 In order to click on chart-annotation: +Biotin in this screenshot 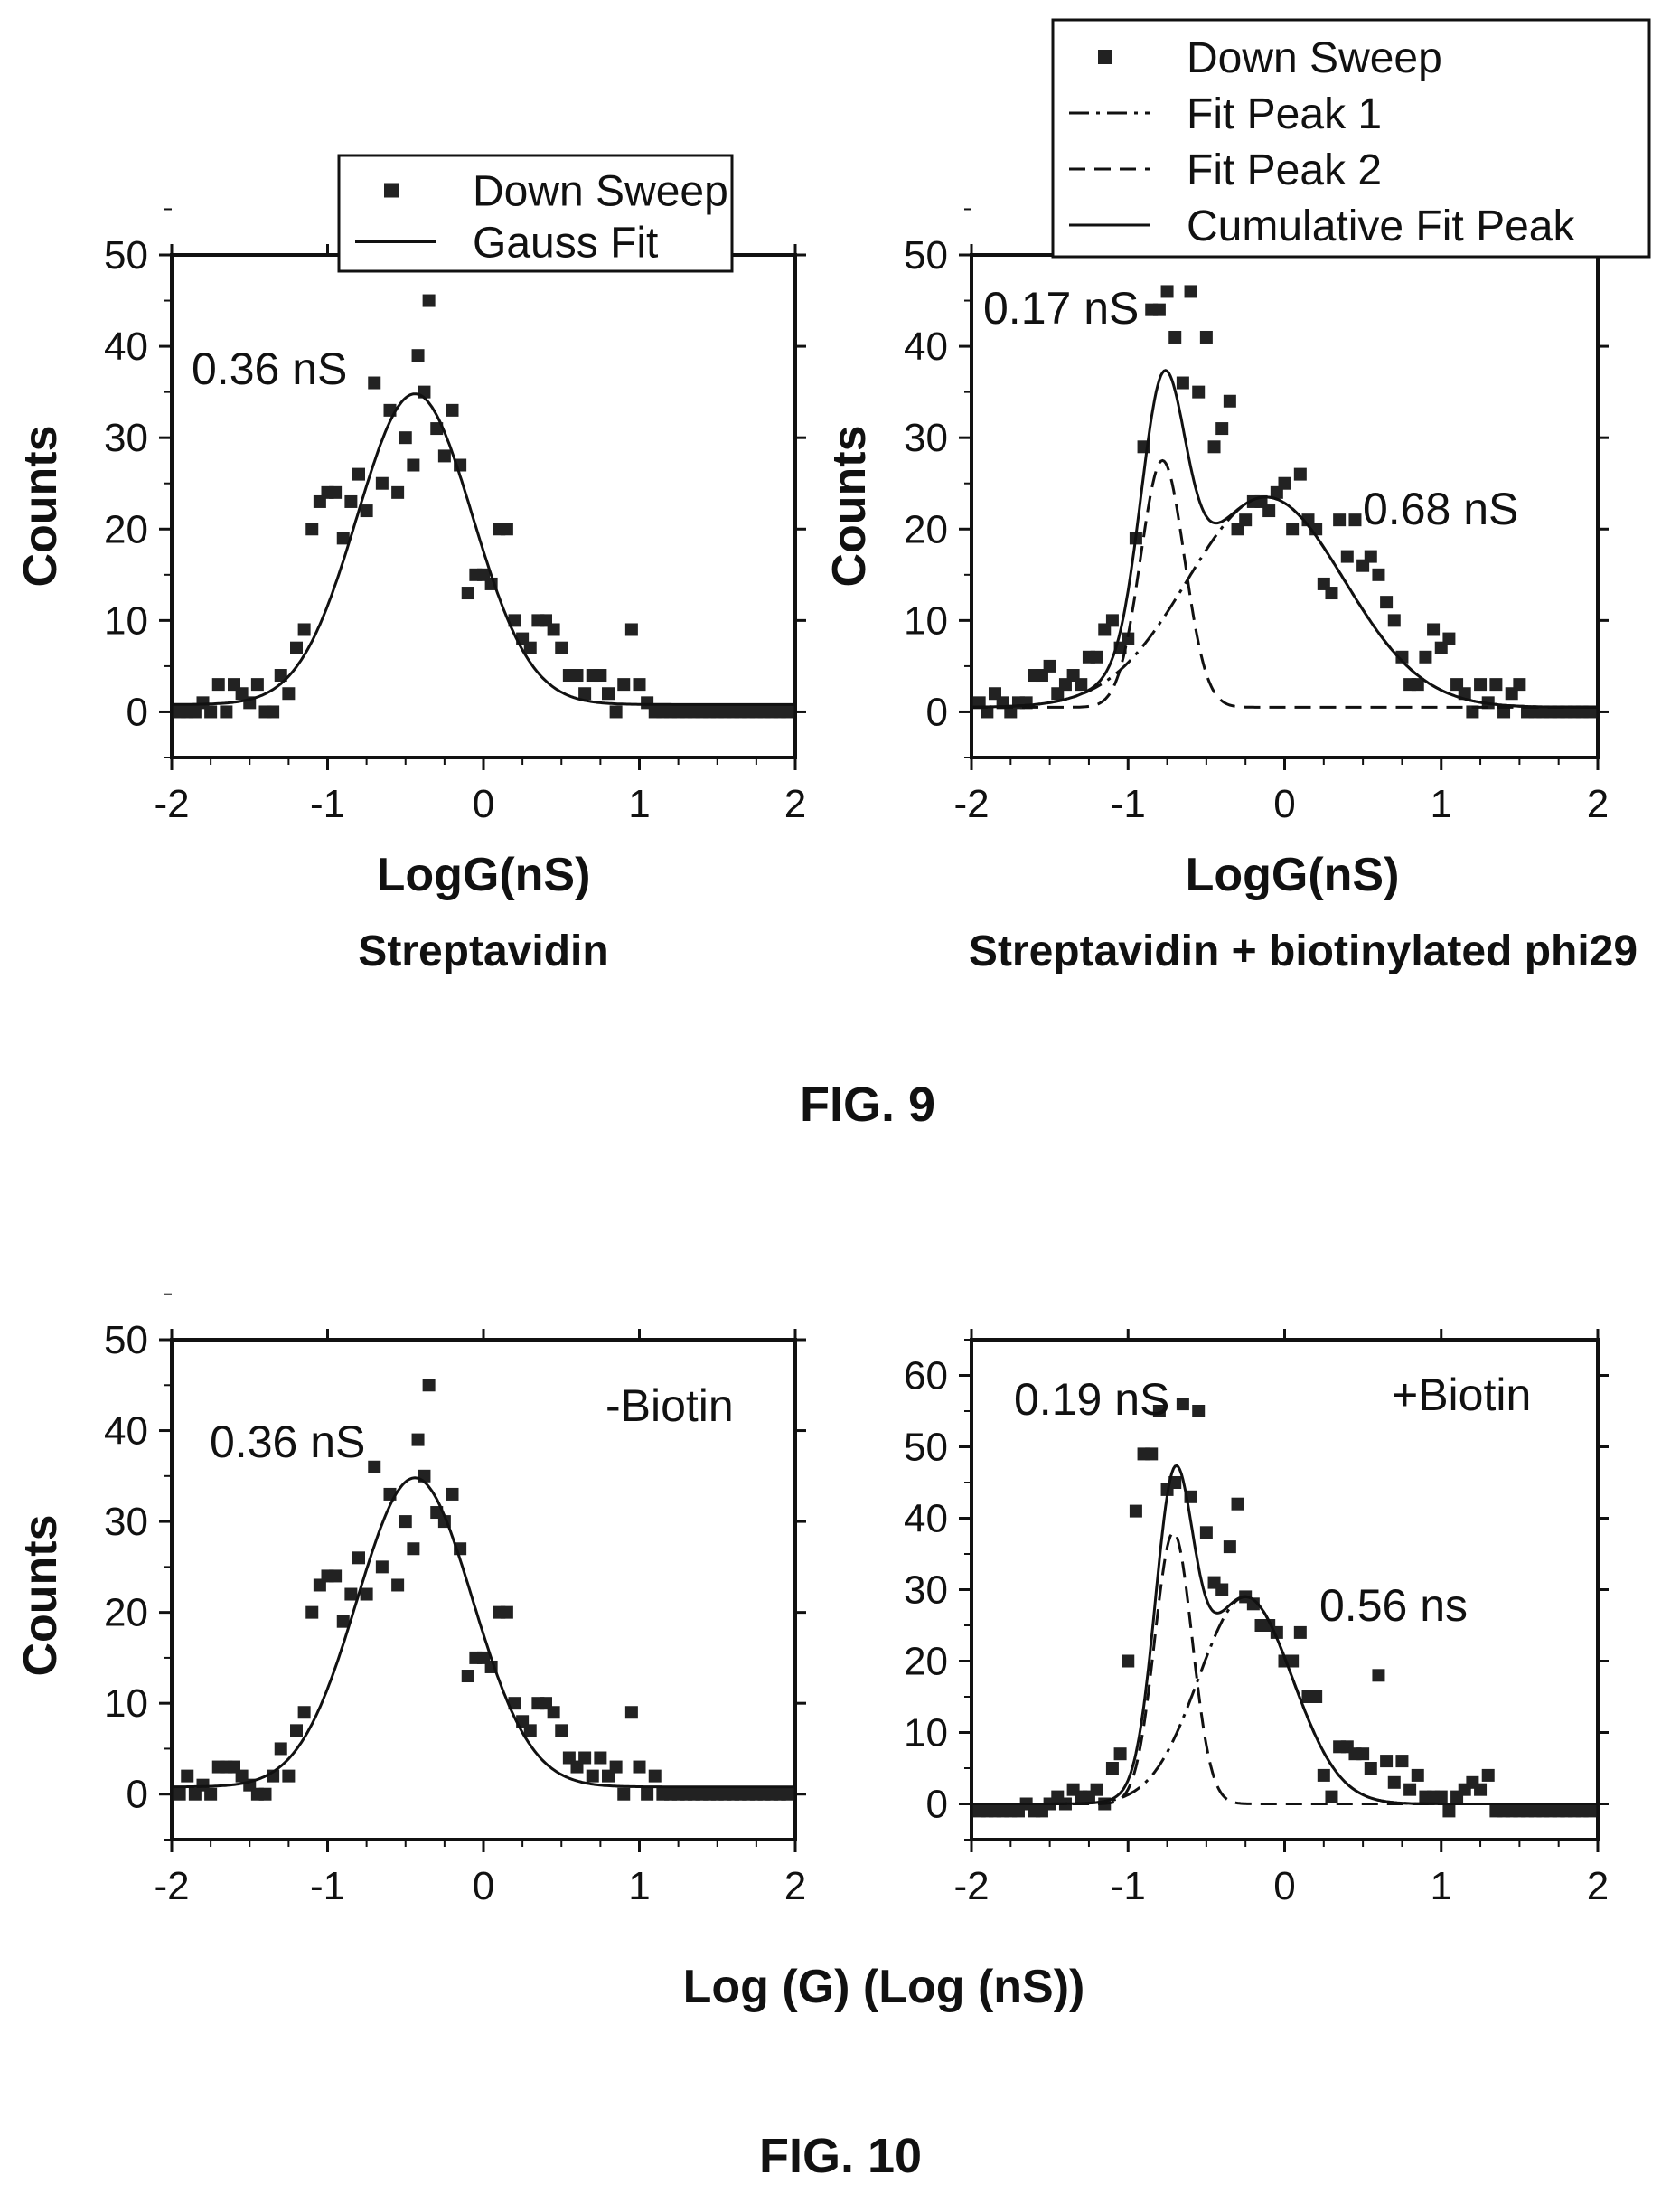, I will do `click(1461, 1395)`.